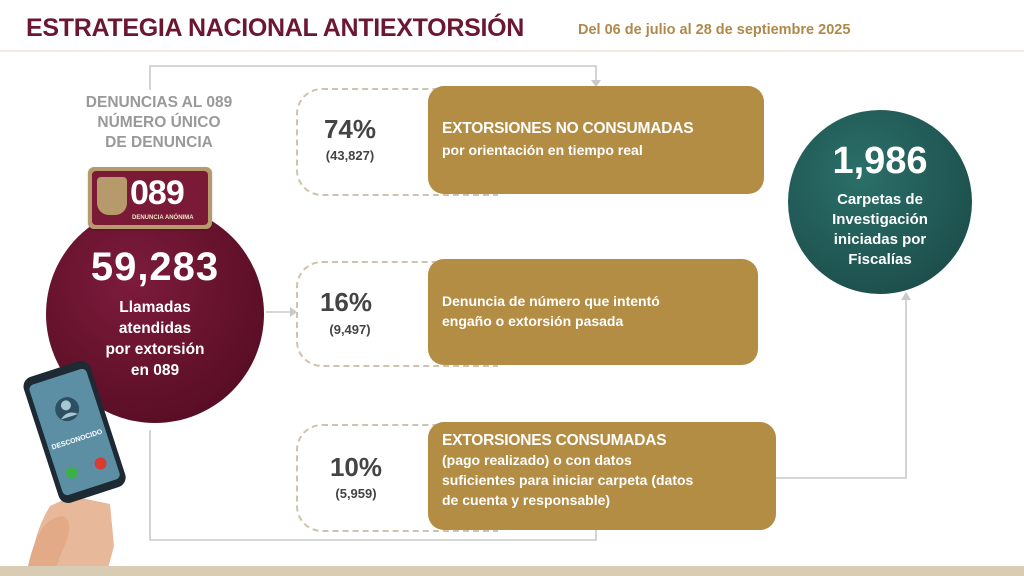  What do you see at coordinates (512, 571) in the screenshot?
I see `footer-band` at bounding box center [512, 571].